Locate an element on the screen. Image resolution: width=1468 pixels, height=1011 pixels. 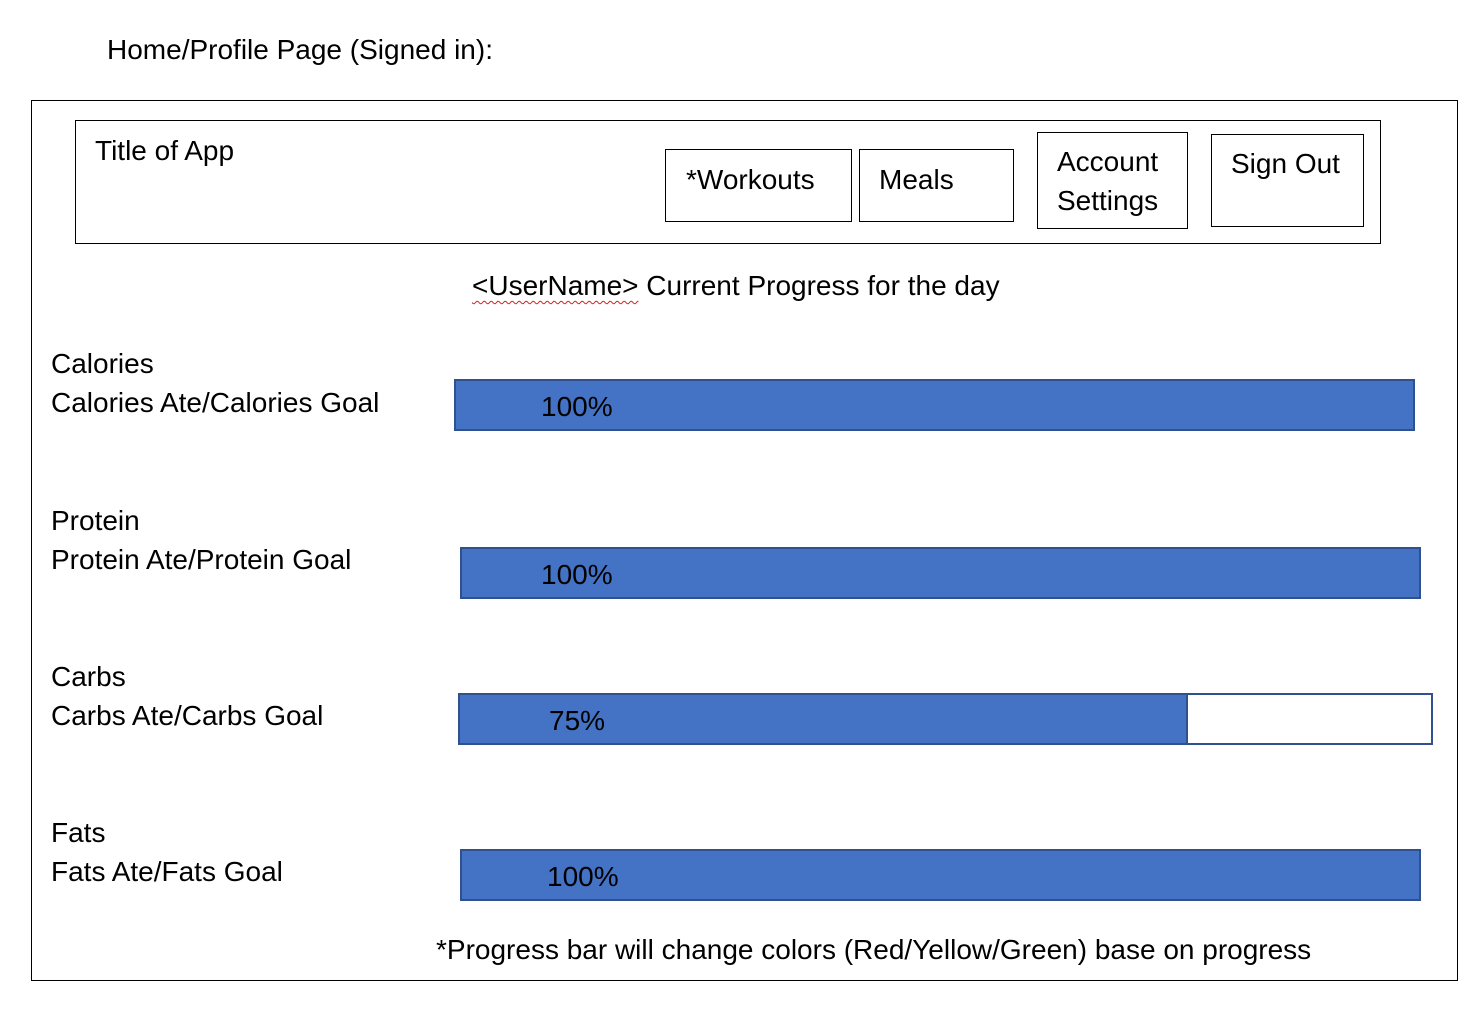
username-placeholder: <UserName> is located at coordinates (555, 285).